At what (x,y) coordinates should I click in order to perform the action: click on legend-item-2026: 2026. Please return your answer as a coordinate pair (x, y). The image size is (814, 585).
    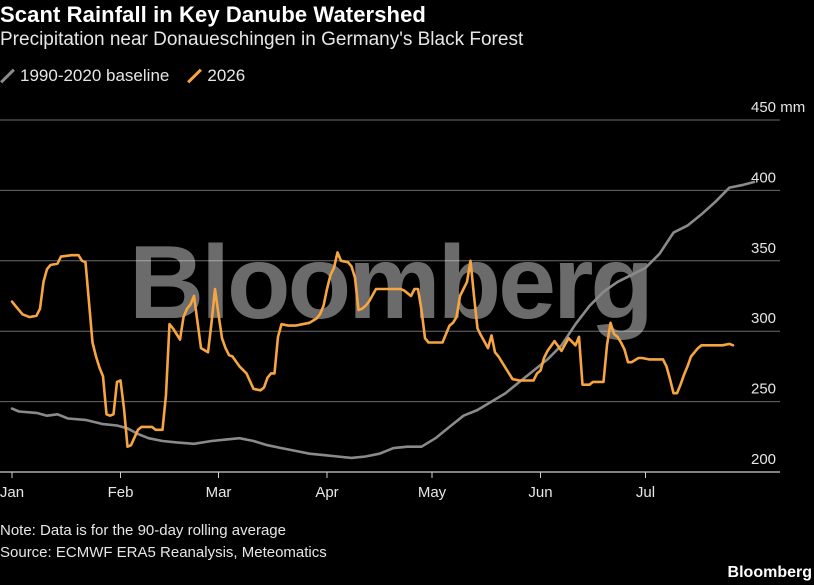
    Looking at the image, I should click on (216, 76).